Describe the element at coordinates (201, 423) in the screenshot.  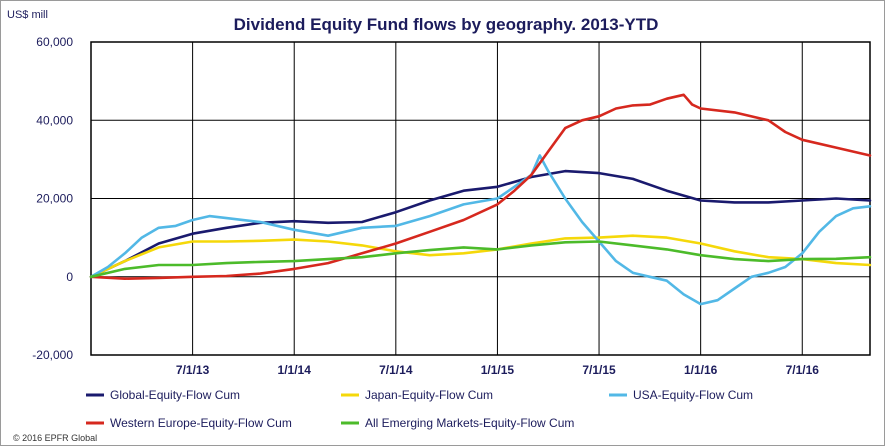
I see `legend-label: Western Europe-Equity-Flow Cum` at that location.